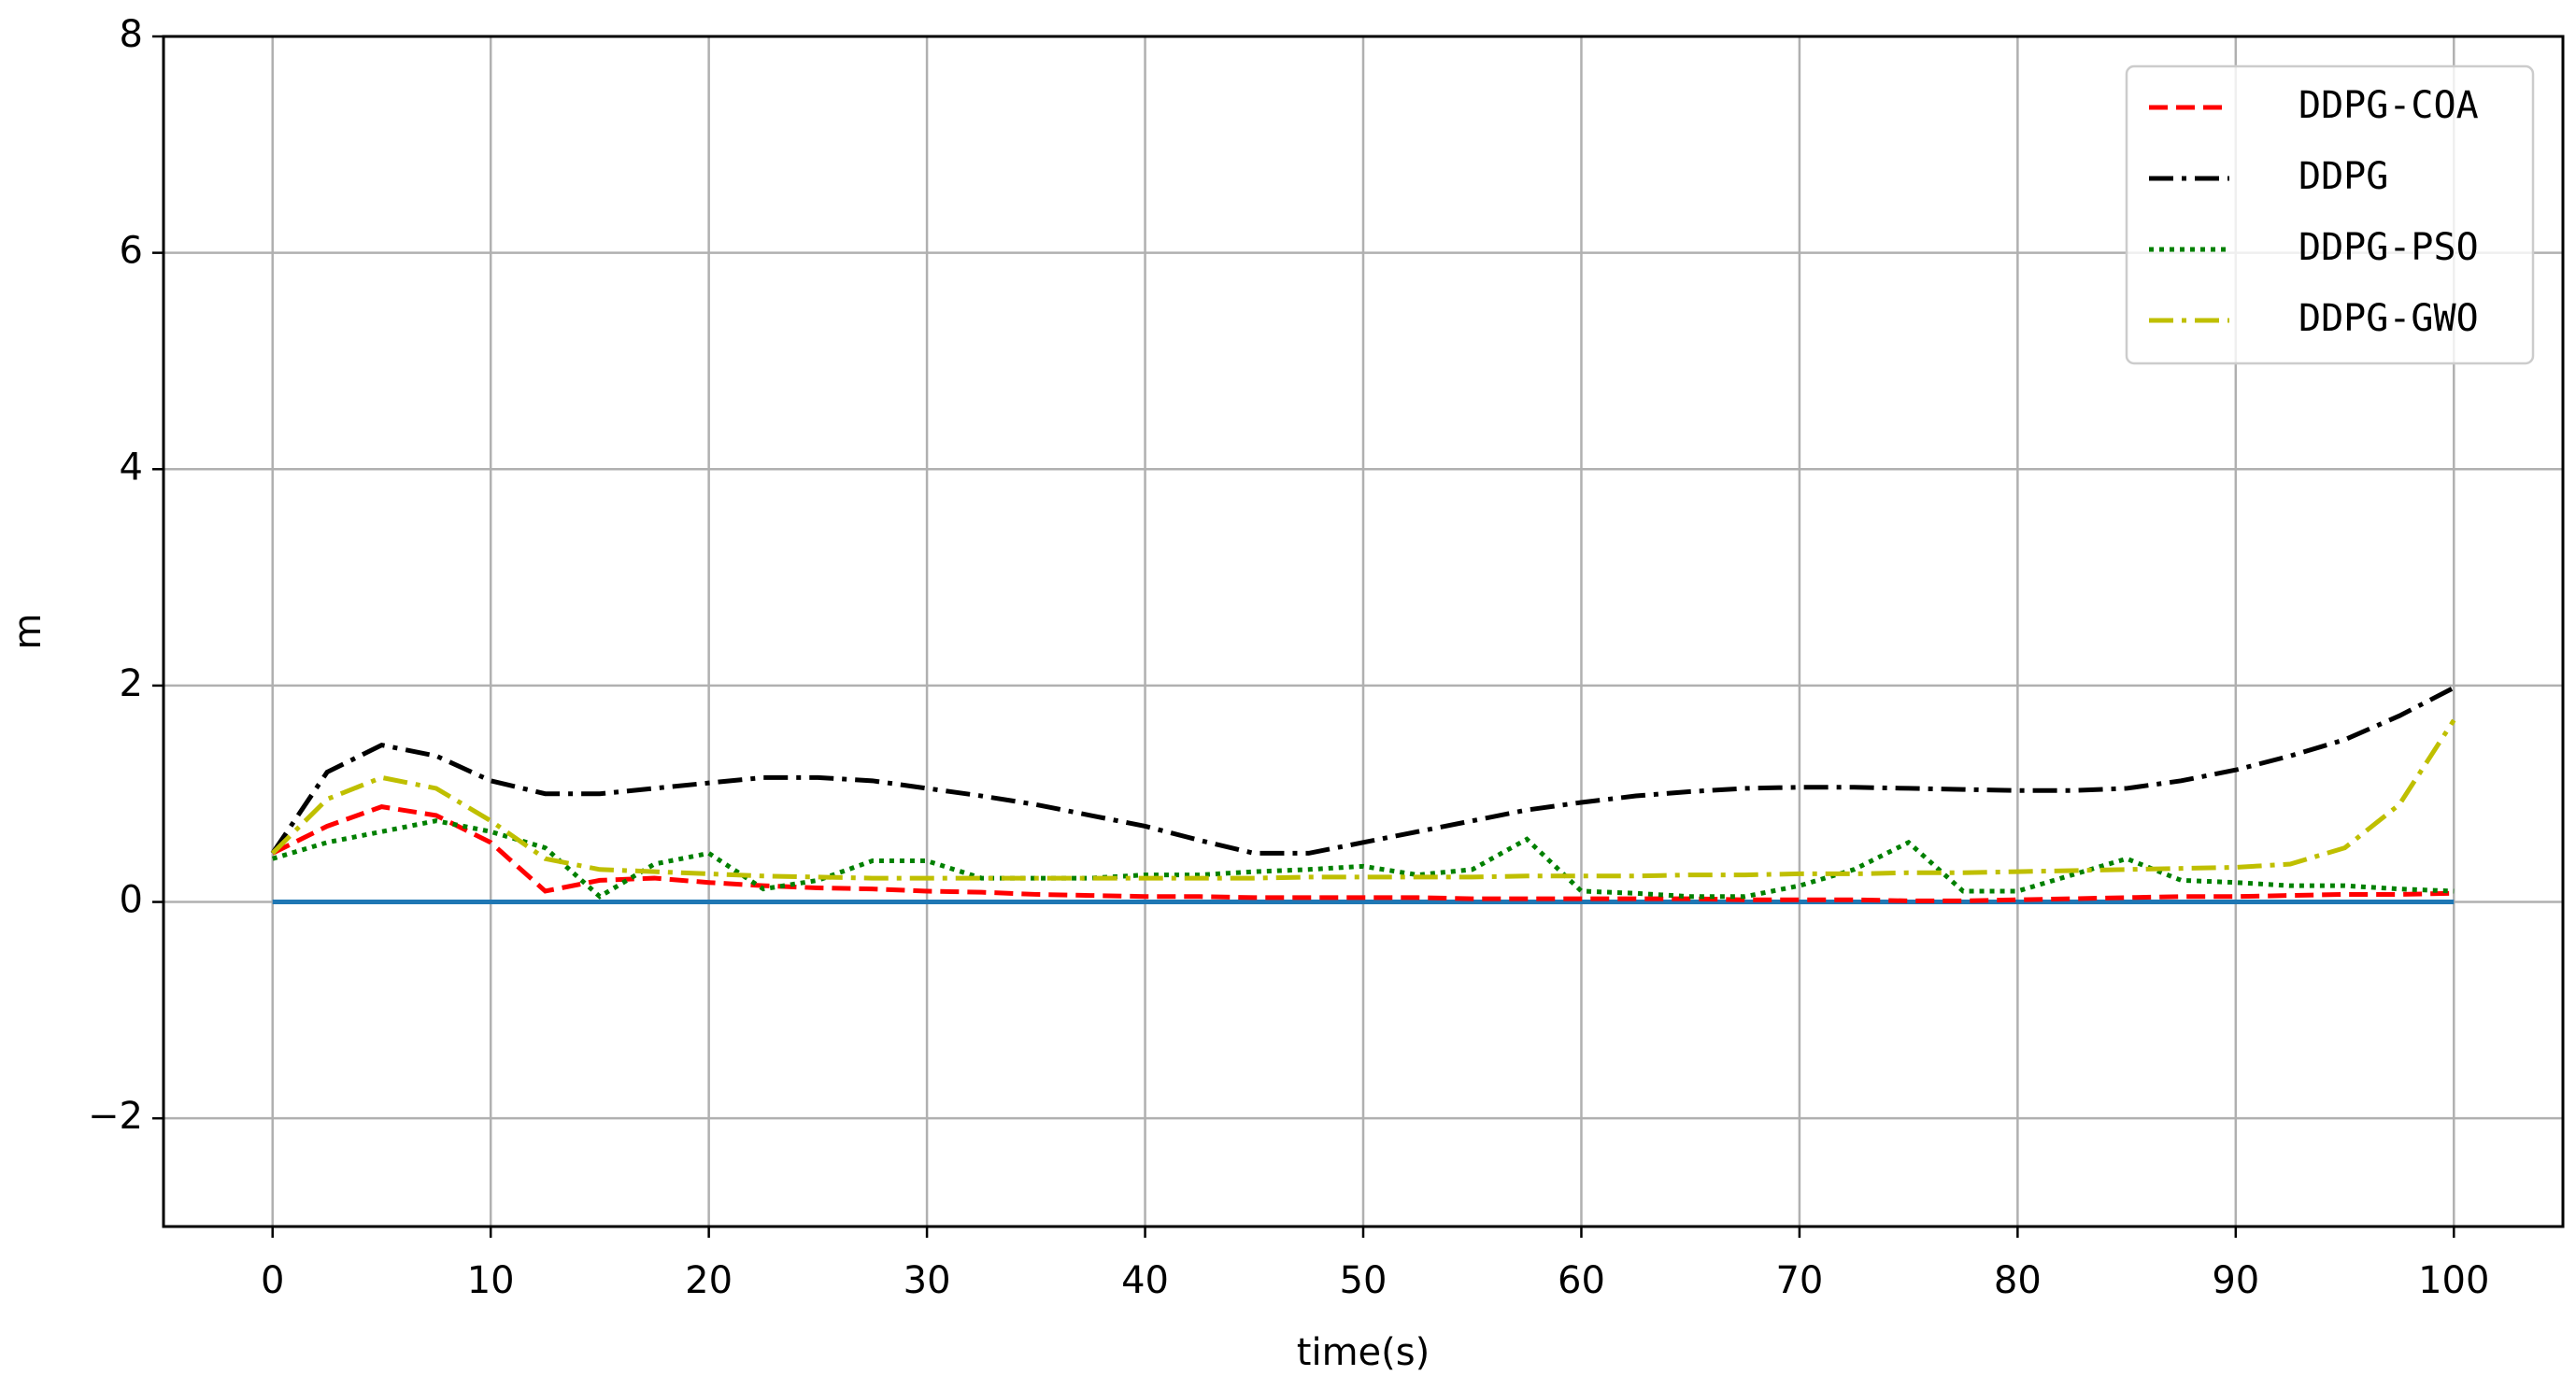 The image size is (2576, 1390). I want to click on x-axis-label: time(s), so click(1364, 1352).